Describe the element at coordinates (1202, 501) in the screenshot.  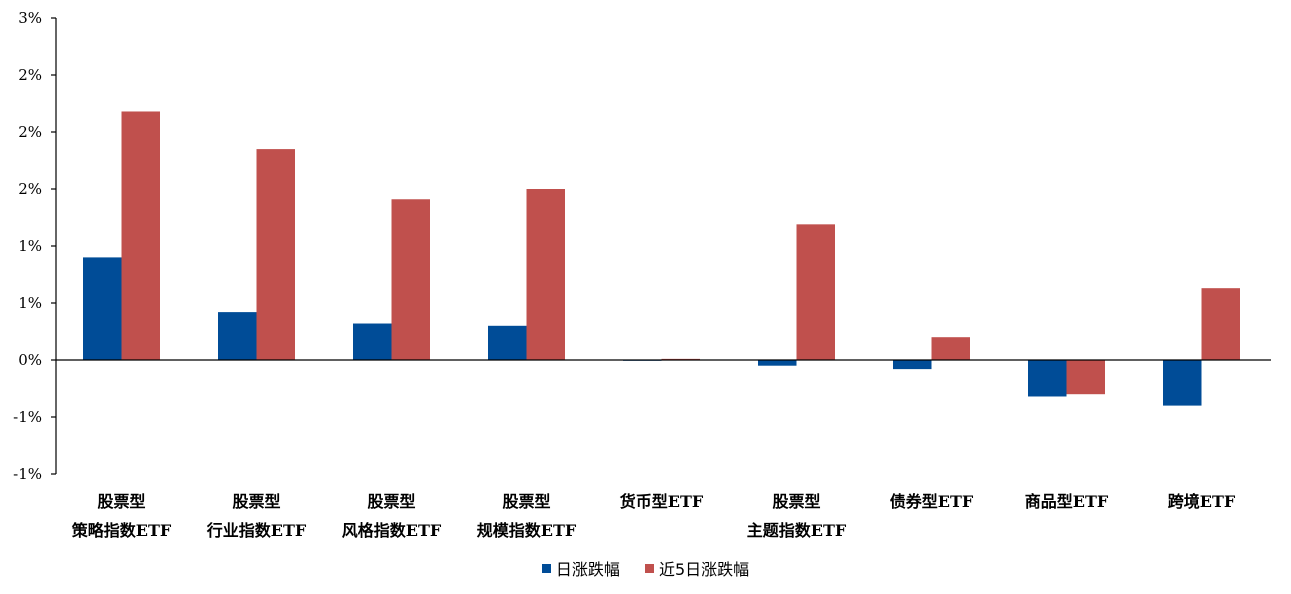
I see `category-label: 跨境ETF` at that location.